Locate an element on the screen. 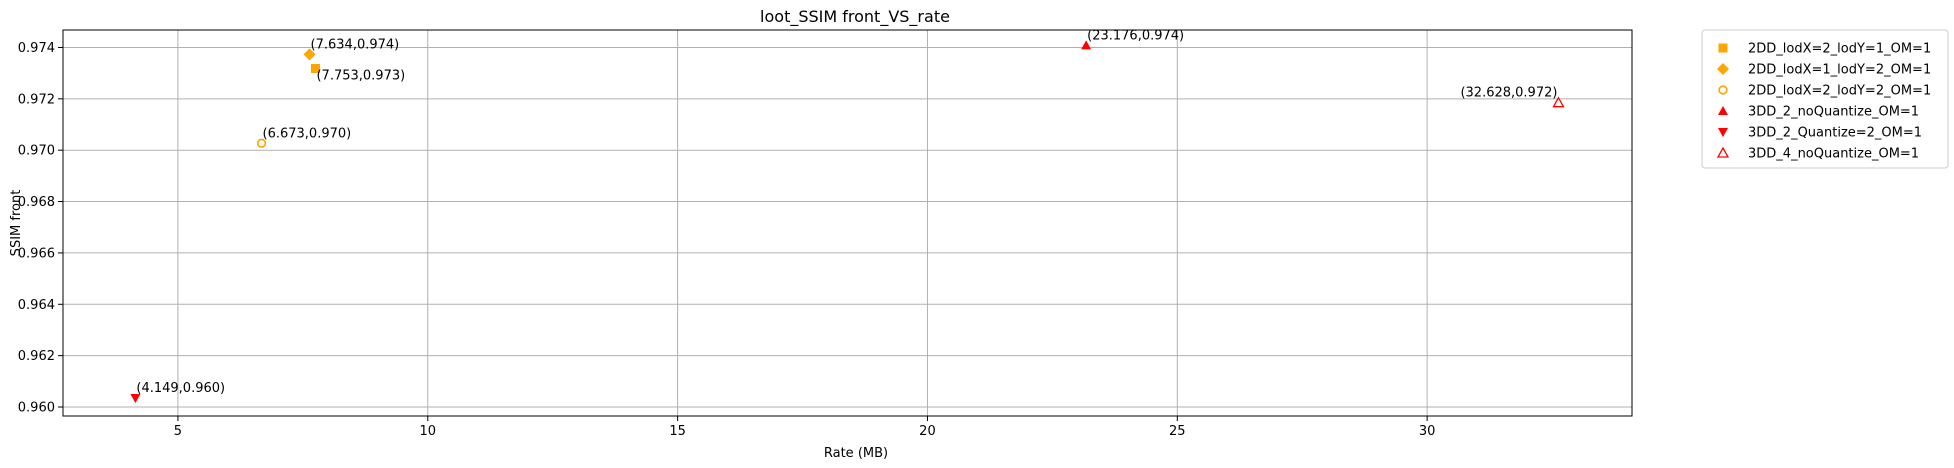  x-tick-label: 5 is located at coordinates (178, 431).